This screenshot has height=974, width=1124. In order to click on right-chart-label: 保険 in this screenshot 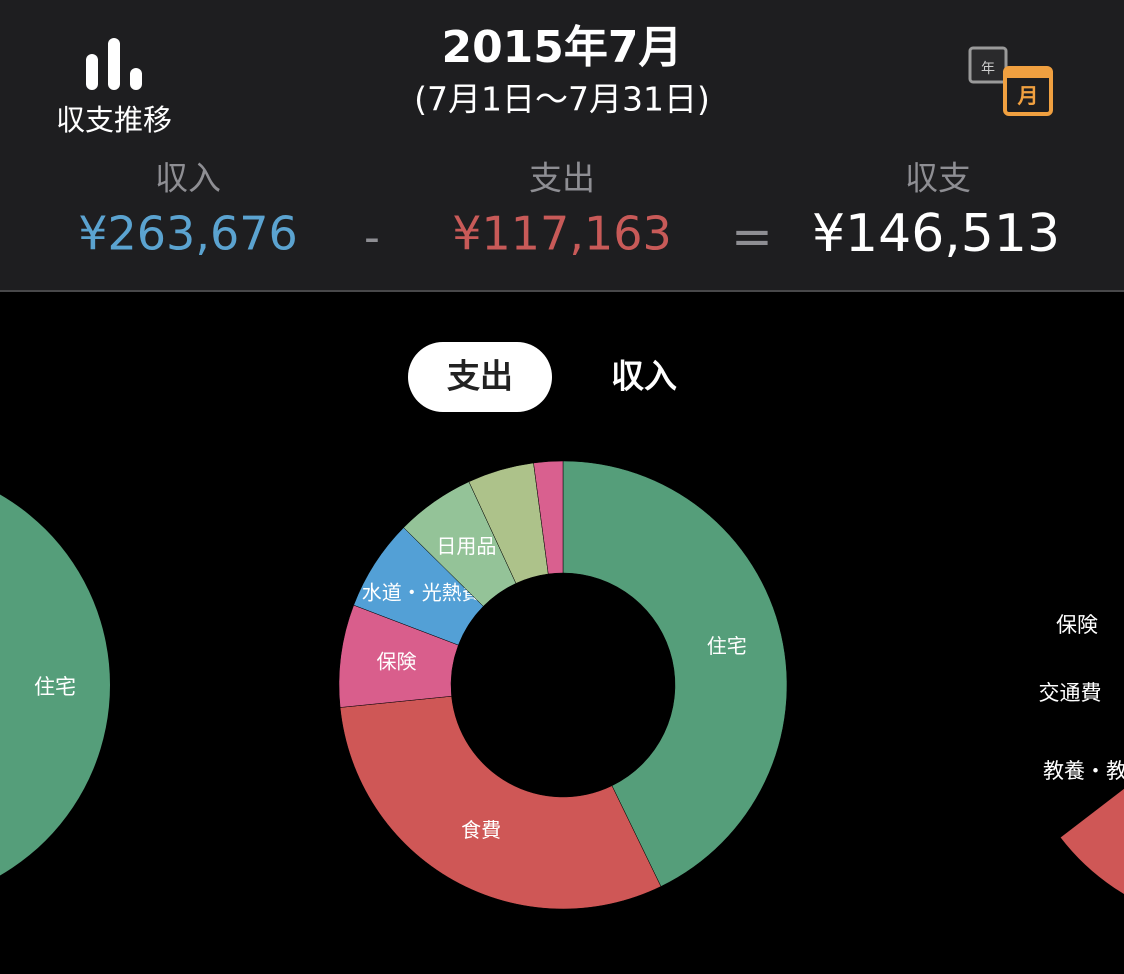, I will do `click(1077, 625)`.